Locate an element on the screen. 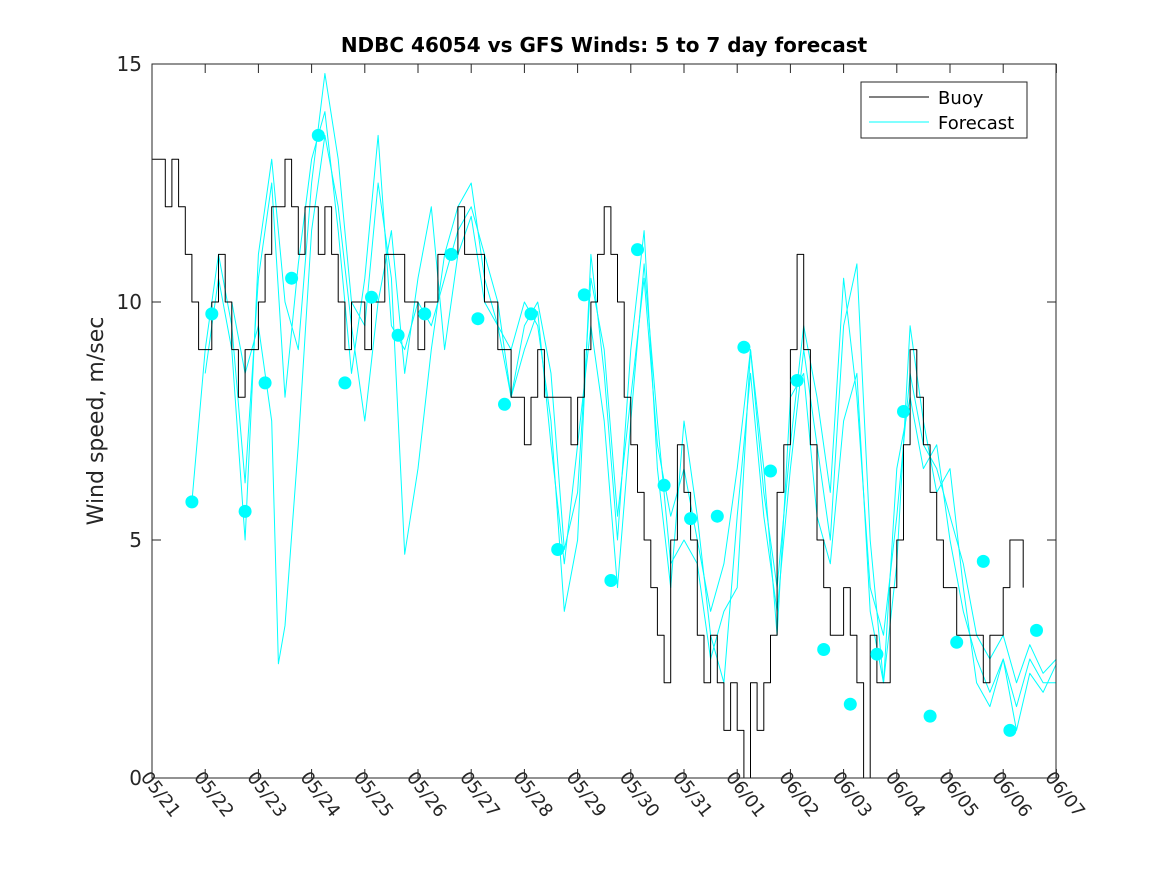  y-axis-label: Wind speed, m/sec is located at coordinates (96, 421).